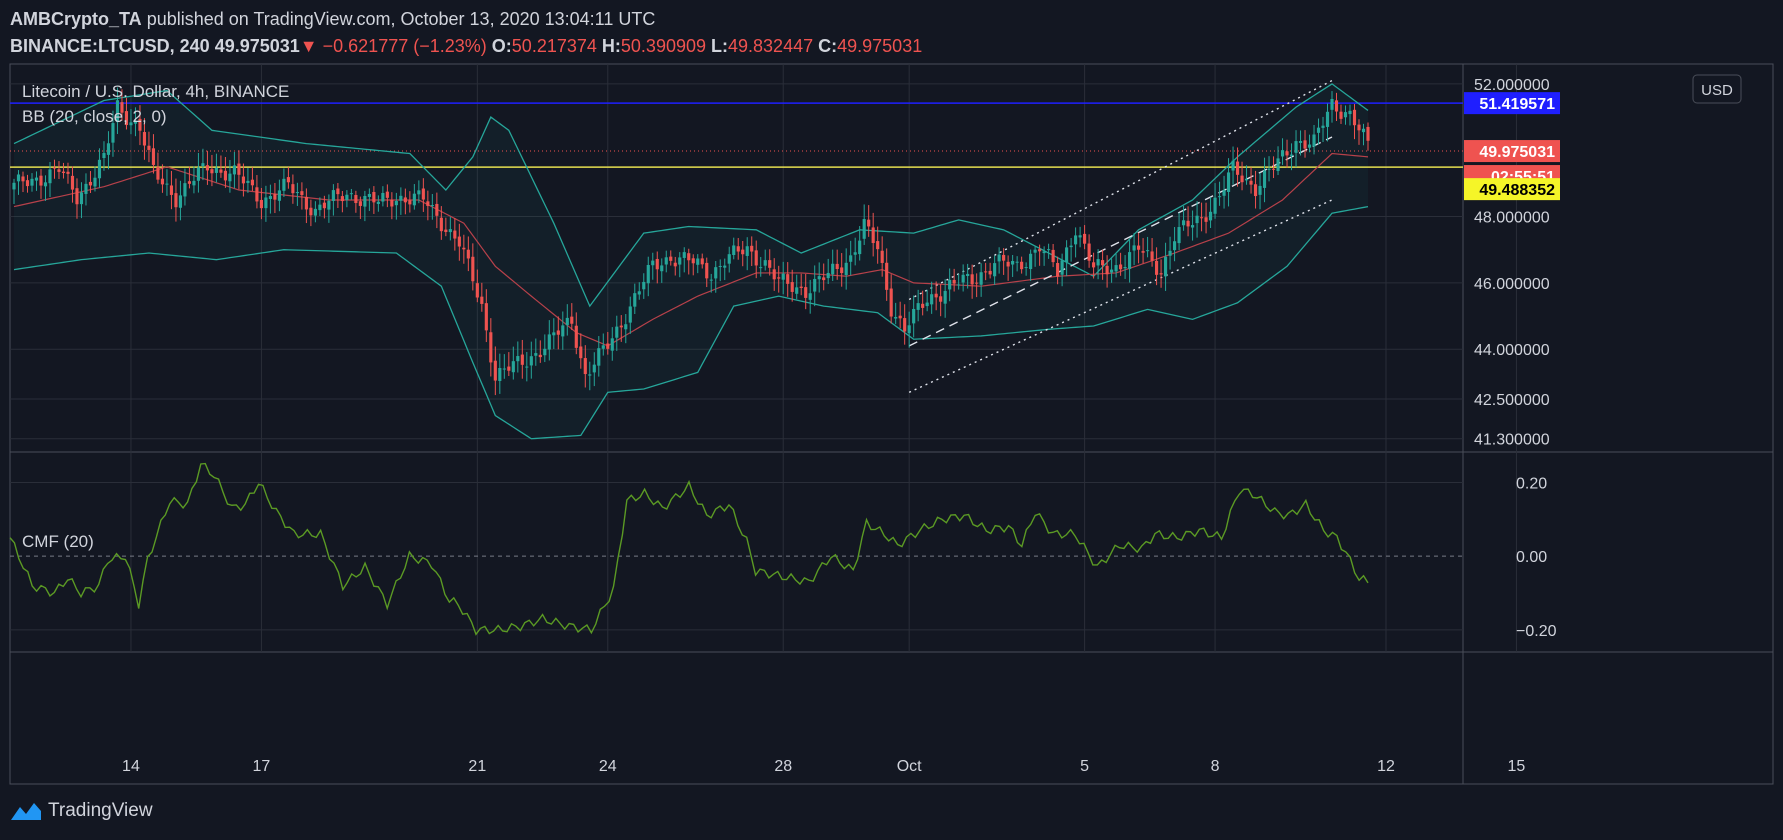 This screenshot has width=1783, height=840. What do you see at coordinates (76, 19) in the screenshot?
I see `author-name: AMBCrypto_TA` at bounding box center [76, 19].